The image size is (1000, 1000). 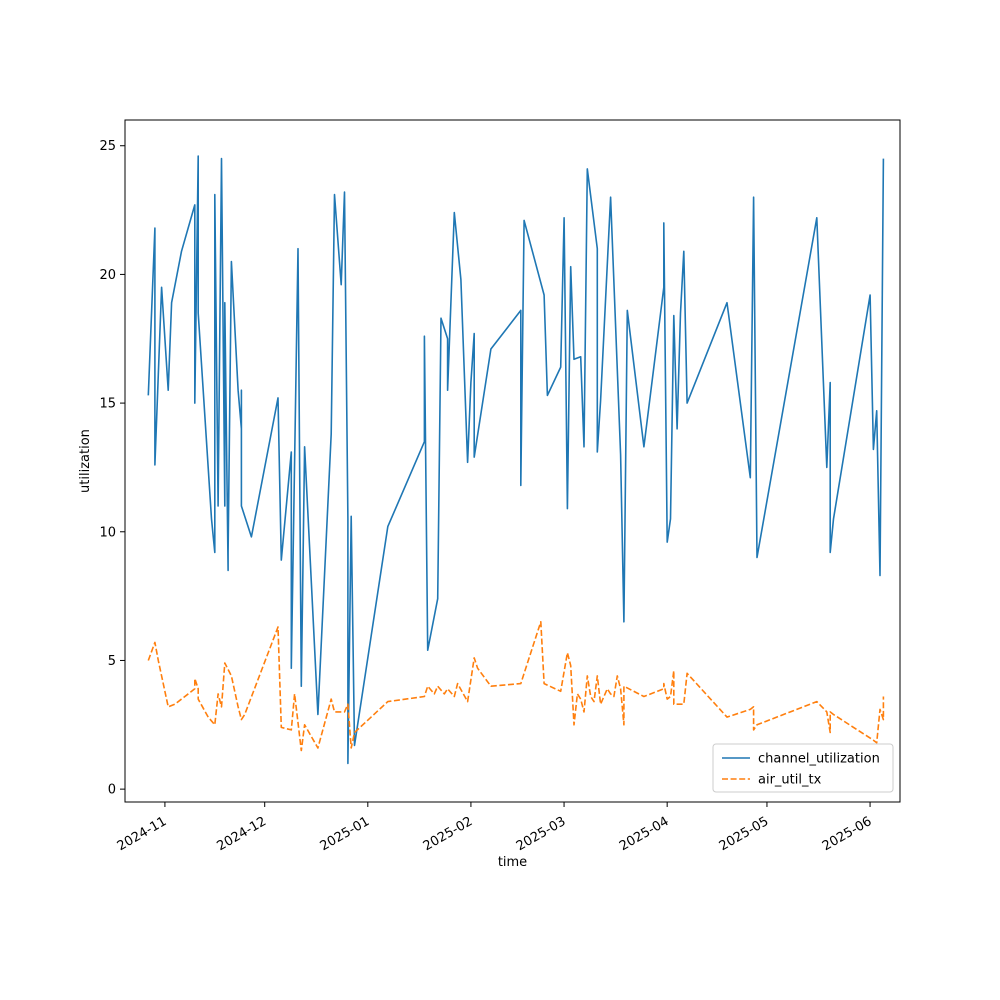 I want to click on y-tick-label: 15, so click(x=107, y=404).